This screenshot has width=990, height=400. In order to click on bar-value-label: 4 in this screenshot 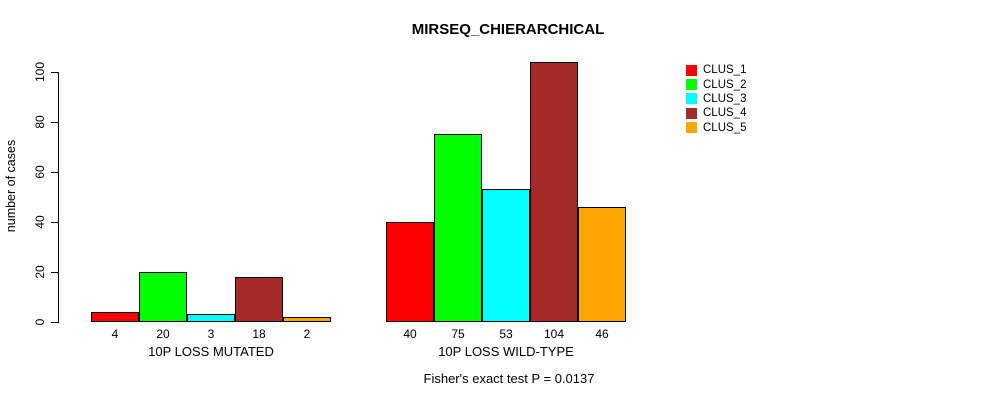, I will do `click(115, 334)`.